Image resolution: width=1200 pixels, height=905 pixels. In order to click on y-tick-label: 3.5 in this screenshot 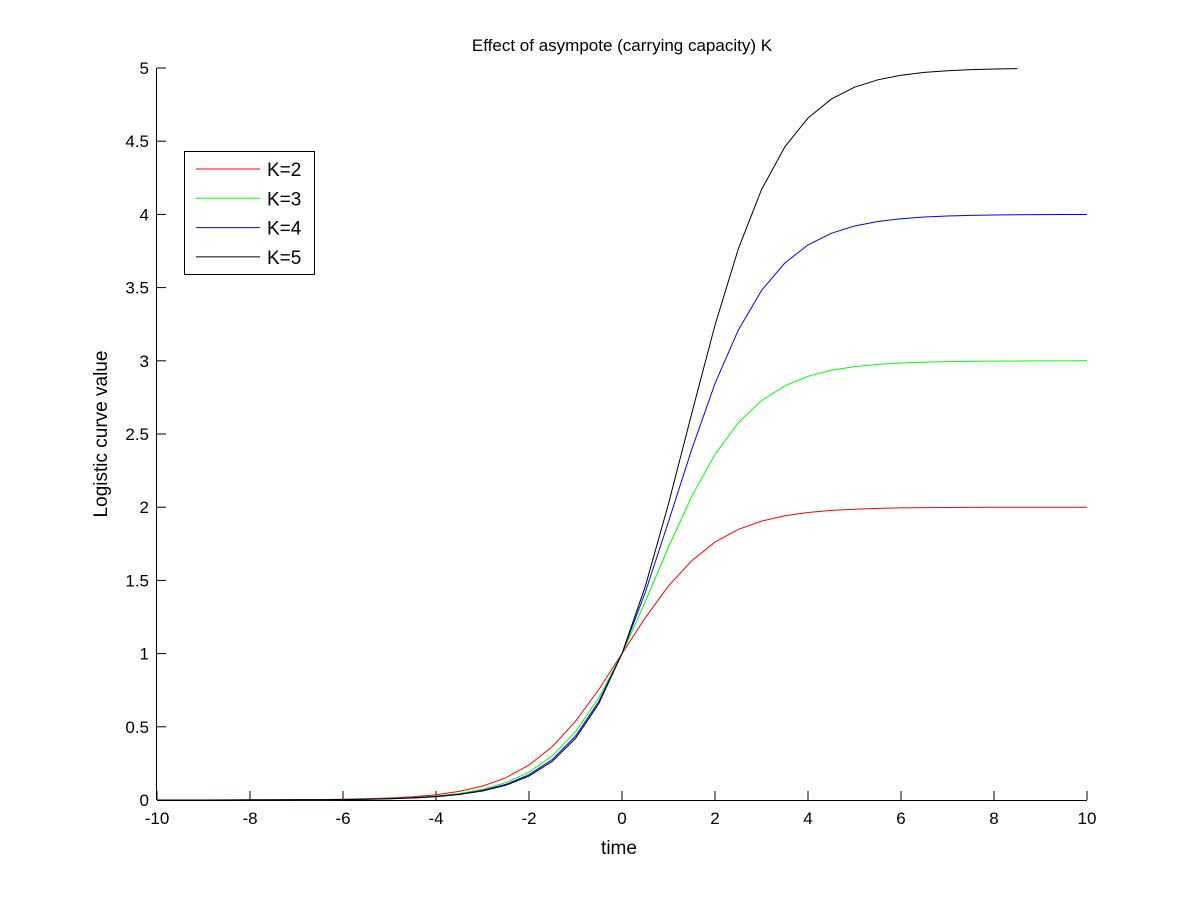, I will do `click(137, 288)`.